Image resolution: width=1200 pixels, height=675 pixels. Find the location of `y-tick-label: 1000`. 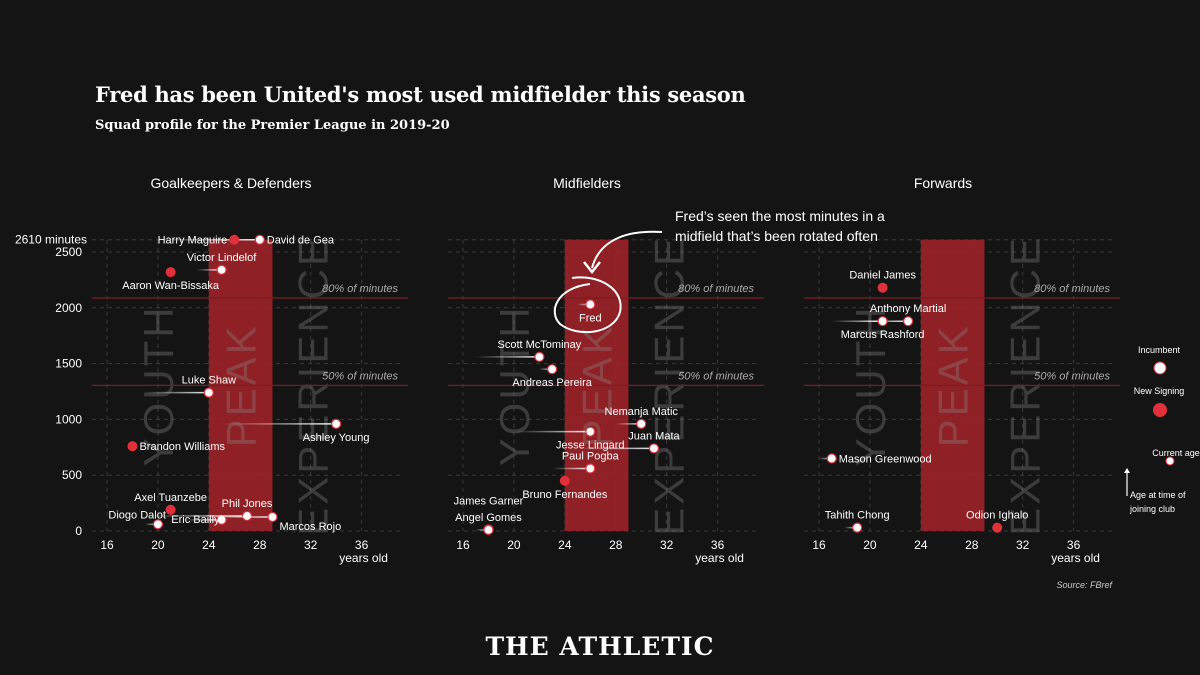

y-tick-label: 1000 is located at coordinates (68, 419).